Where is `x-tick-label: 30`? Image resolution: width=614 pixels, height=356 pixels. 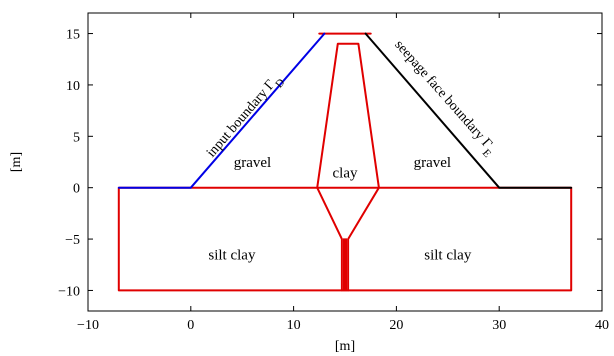 x-tick-label: 30 is located at coordinates (499, 325).